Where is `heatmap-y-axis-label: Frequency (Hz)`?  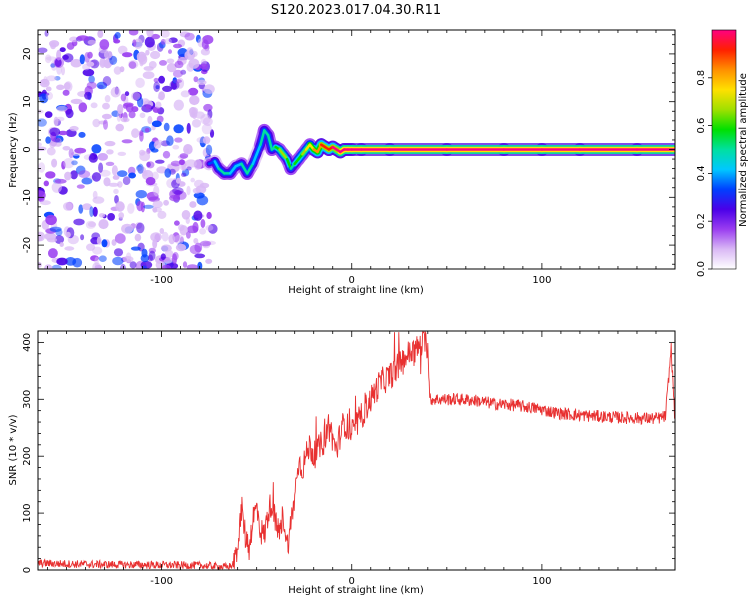 heatmap-y-axis-label: Frequency (Hz) is located at coordinates (13, 150).